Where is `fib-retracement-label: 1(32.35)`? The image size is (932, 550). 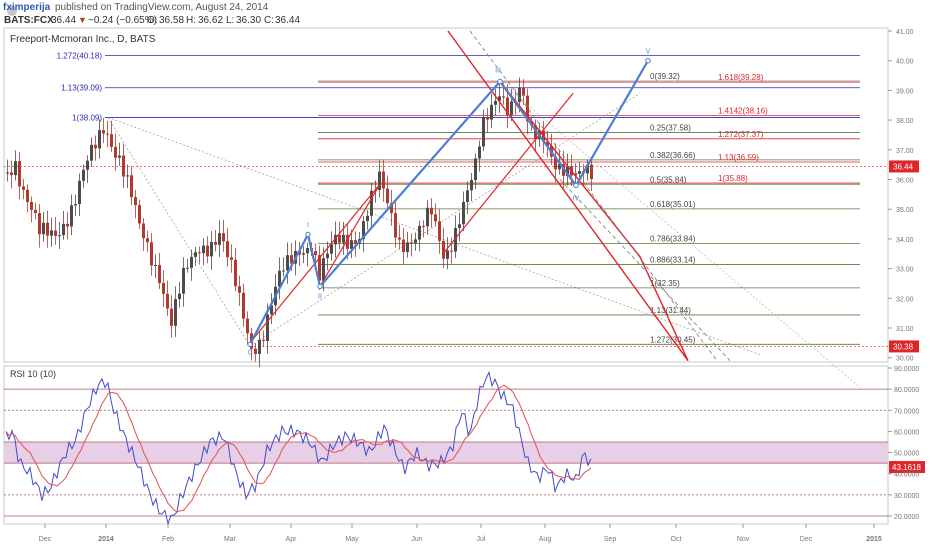
fib-retracement-label: 1(32.35) is located at coordinates (665, 283).